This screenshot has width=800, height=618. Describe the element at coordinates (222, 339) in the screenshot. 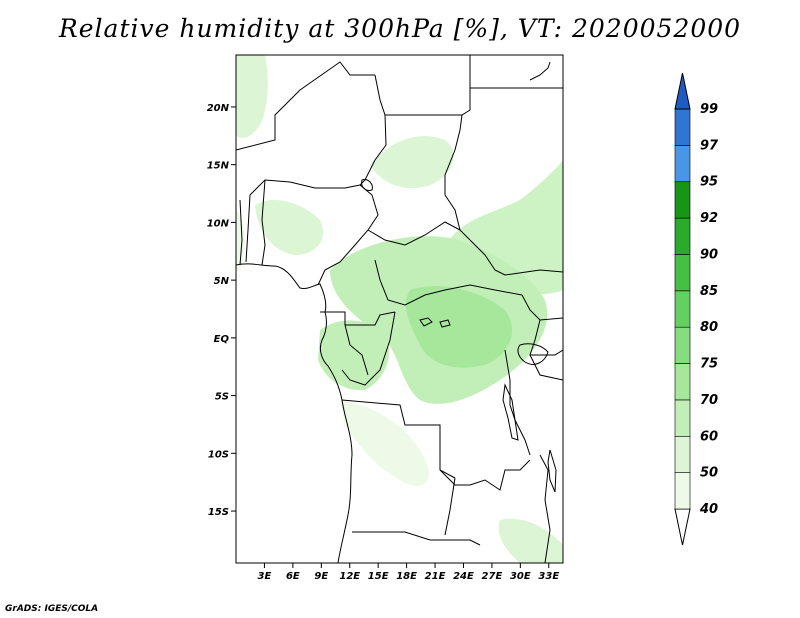

I see `lat-tick-label: EQ` at that location.